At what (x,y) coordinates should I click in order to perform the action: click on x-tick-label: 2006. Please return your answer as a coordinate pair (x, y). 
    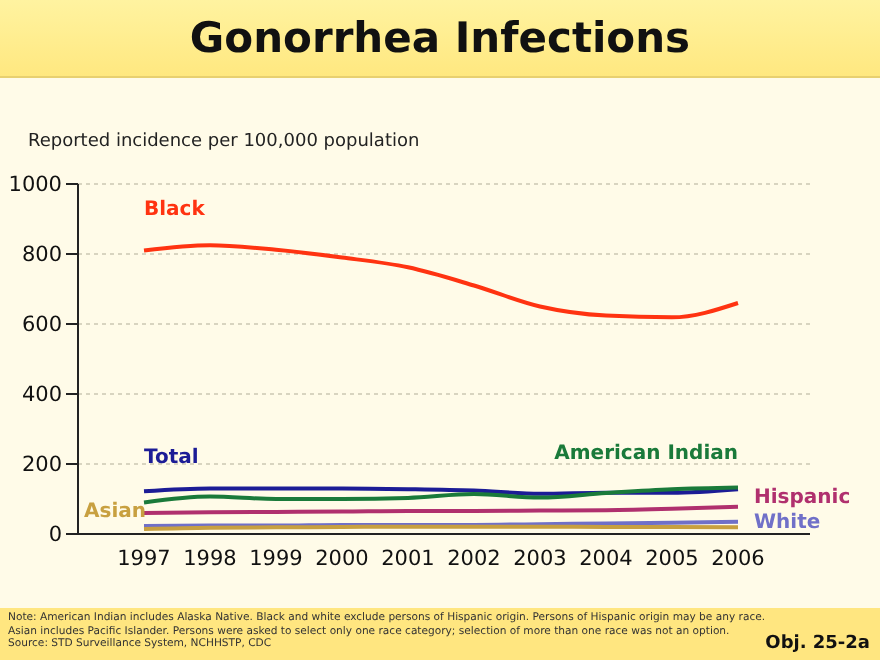
    Looking at the image, I should click on (738, 558).